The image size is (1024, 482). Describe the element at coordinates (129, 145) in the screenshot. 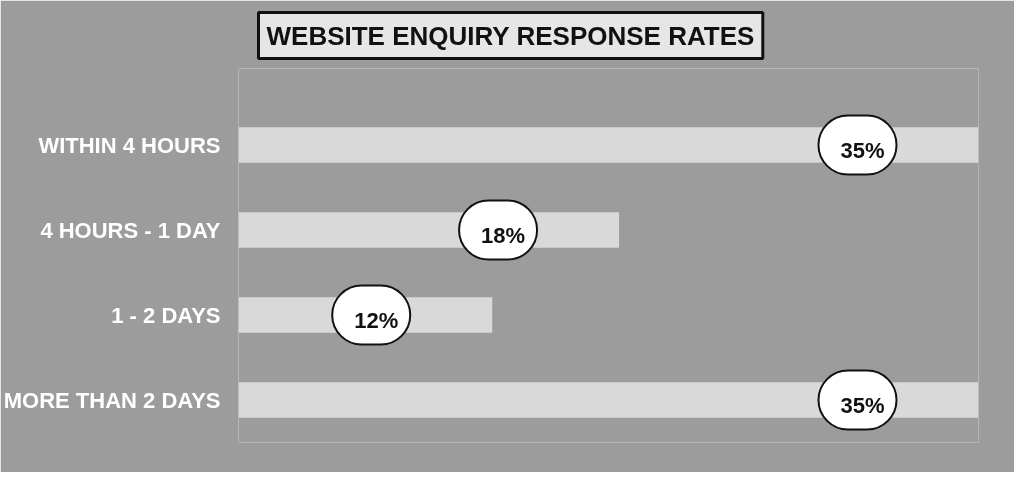

I see `y-tick-label: WITHIN 4 HOURS` at that location.